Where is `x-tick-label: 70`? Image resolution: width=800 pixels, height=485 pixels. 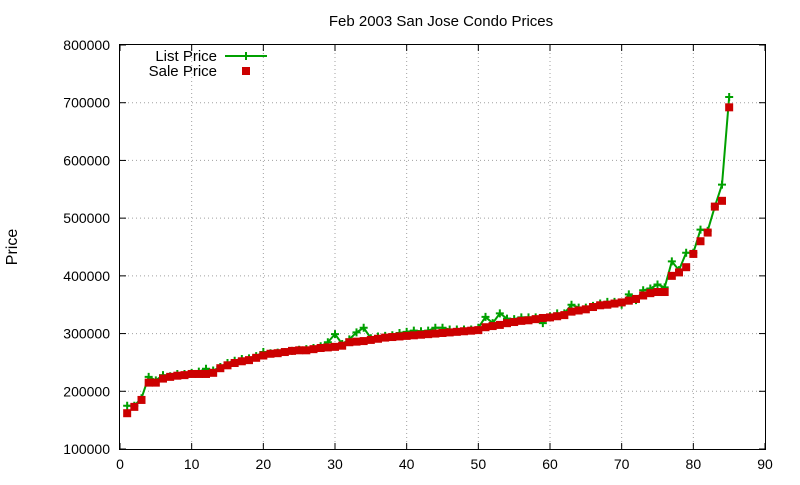 x-tick-label: 70 is located at coordinates (622, 464).